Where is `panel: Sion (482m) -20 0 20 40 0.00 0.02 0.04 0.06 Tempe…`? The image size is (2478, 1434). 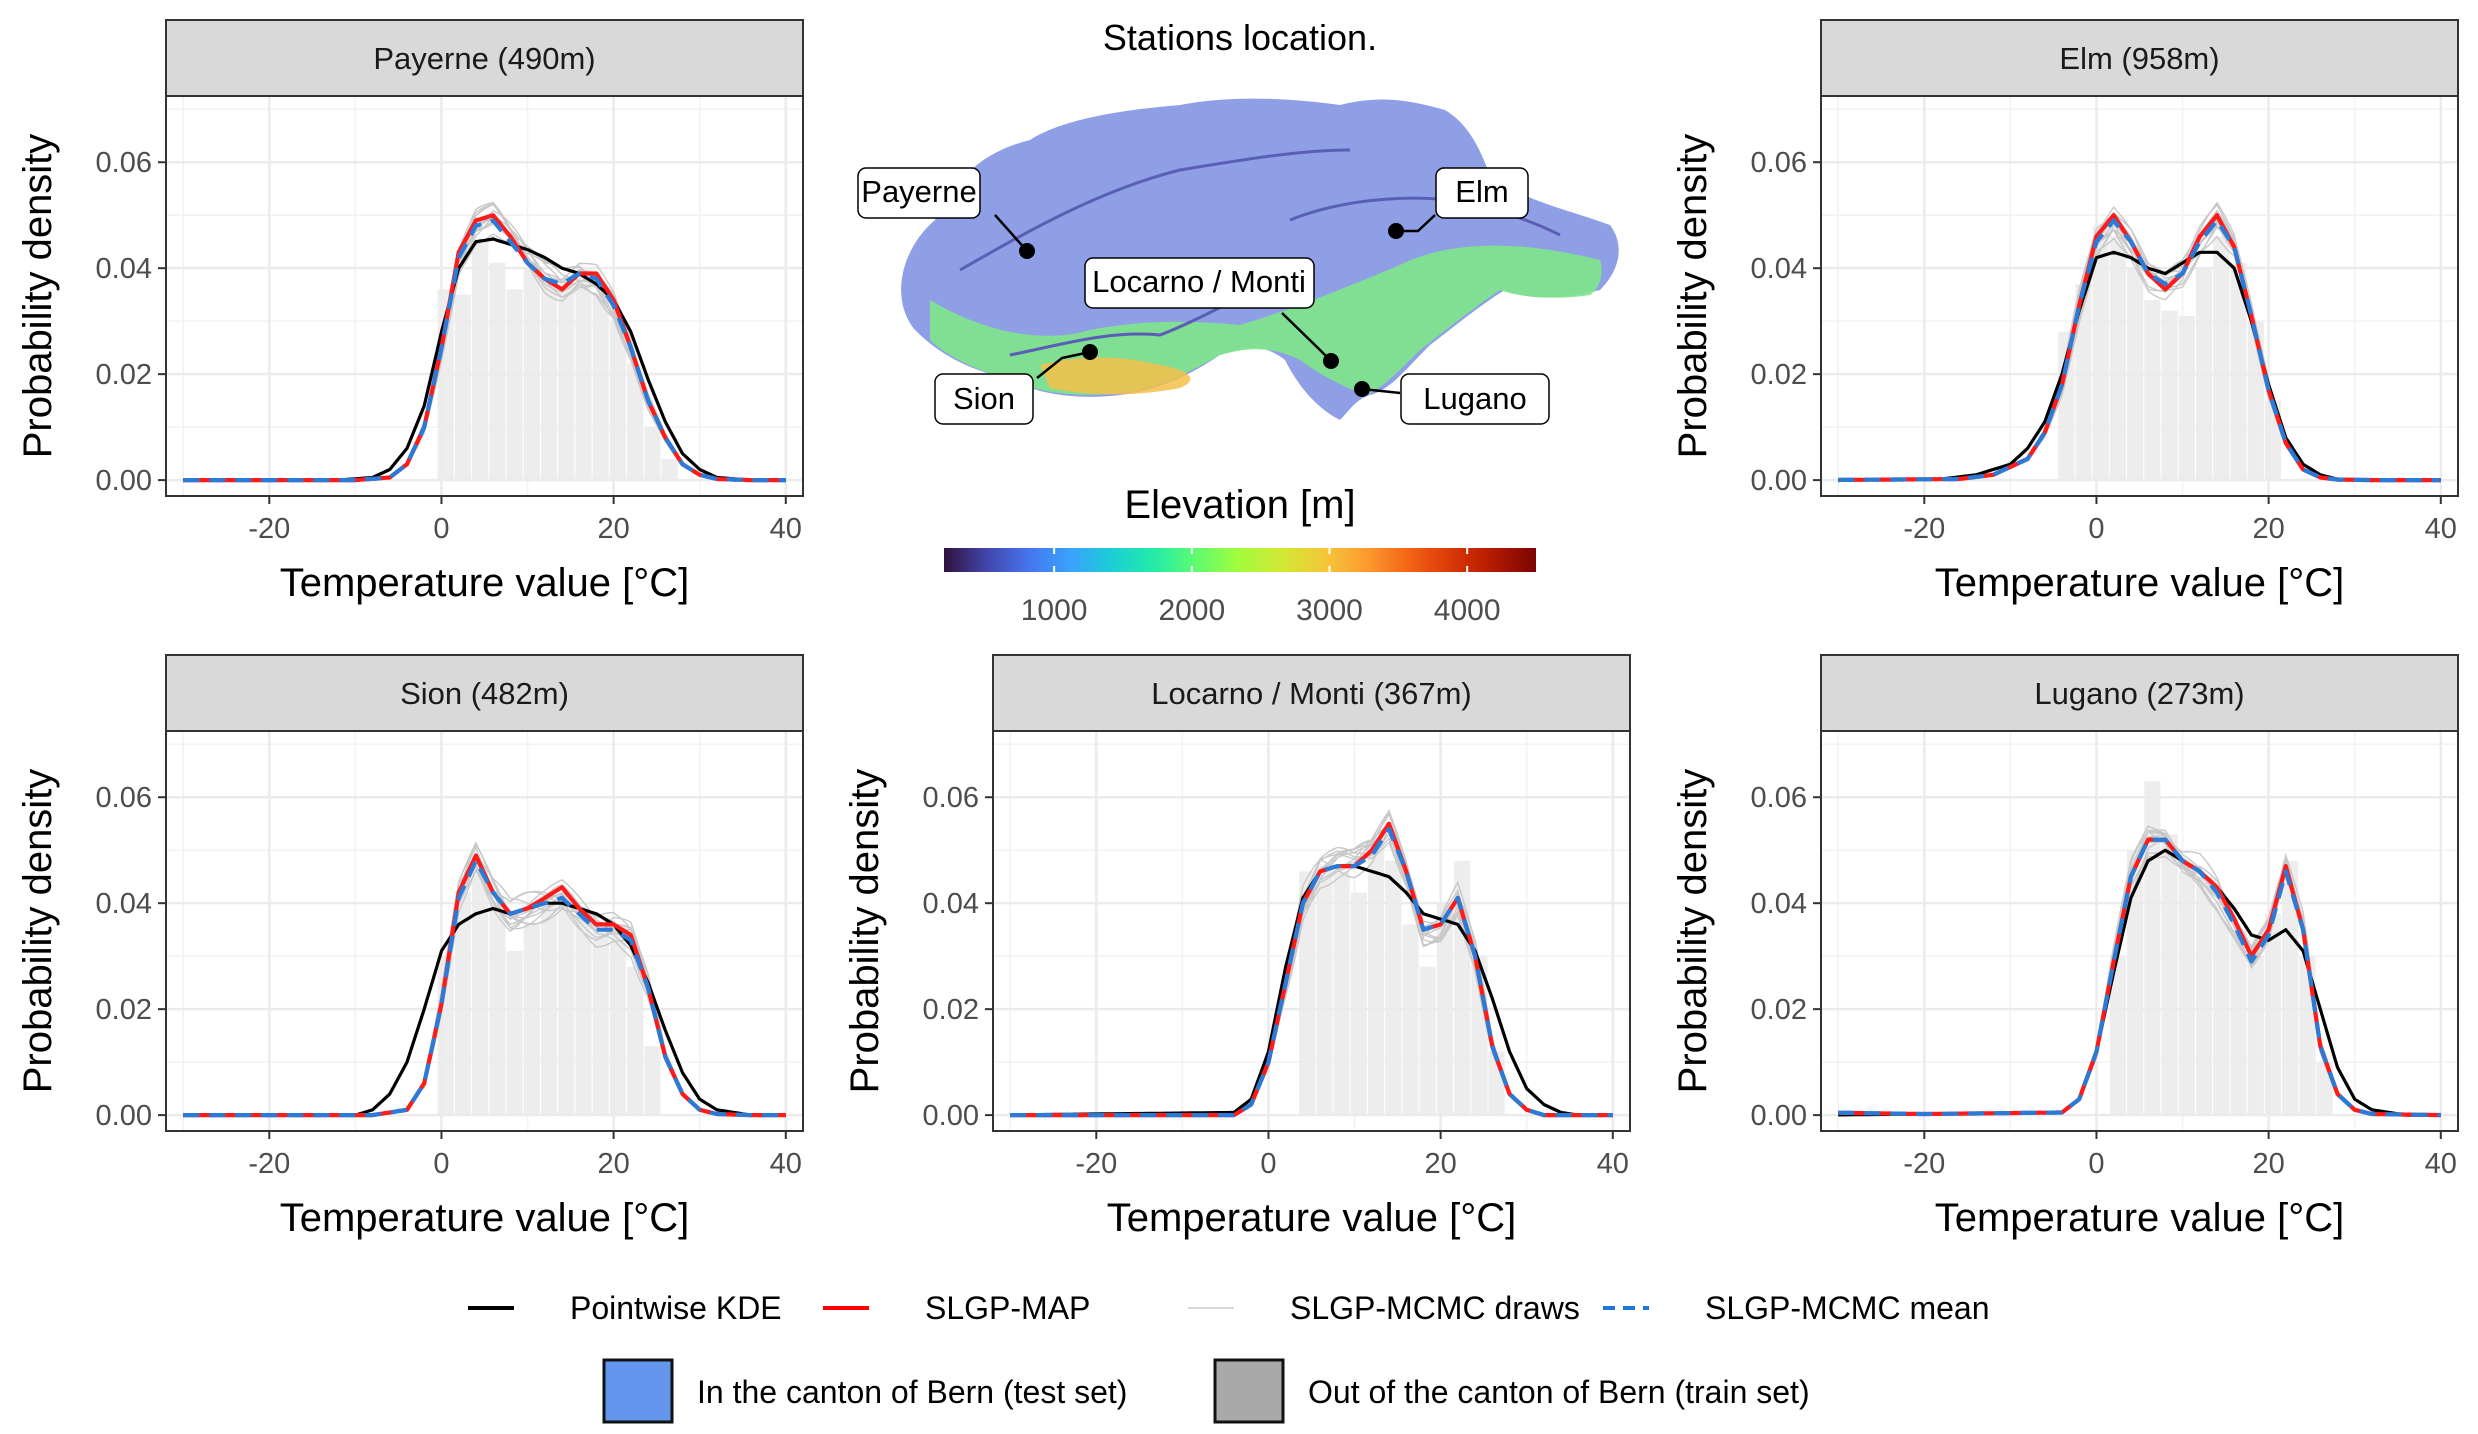 panel: Sion (482m) -20 0 20 40 0.00 0.02 0.04 0.06 Tempe… is located at coordinates (410, 947).